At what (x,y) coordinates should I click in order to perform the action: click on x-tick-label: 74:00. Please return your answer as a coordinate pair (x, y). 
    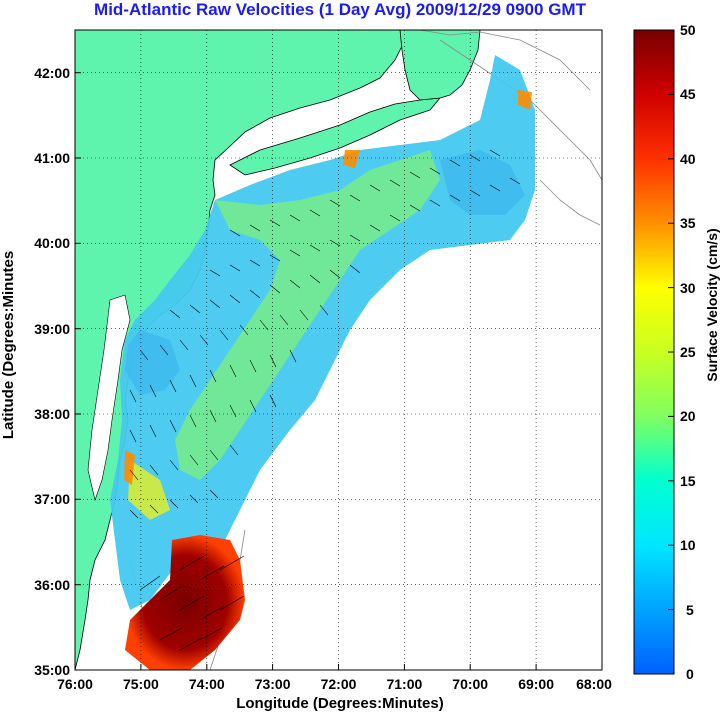
    Looking at the image, I should click on (207, 684).